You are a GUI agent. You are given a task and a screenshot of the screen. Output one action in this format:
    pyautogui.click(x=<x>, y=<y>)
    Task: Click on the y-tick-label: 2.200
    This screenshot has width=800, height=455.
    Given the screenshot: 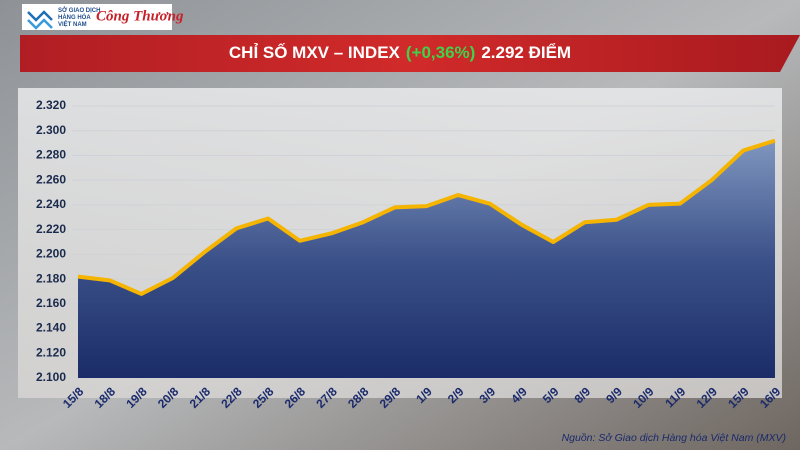 What is the action you would take?
    pyautogui.click(x=51, y=254)
    